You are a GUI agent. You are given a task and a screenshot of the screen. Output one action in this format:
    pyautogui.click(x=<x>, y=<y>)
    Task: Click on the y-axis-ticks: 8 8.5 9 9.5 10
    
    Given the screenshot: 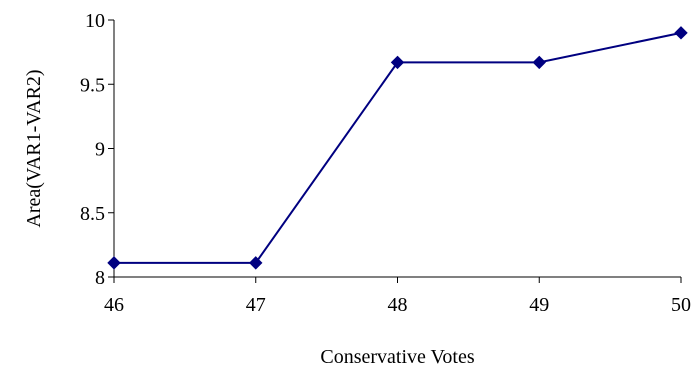 What is the action you would take?
    pyautogui.click(x=97, y=149)
    